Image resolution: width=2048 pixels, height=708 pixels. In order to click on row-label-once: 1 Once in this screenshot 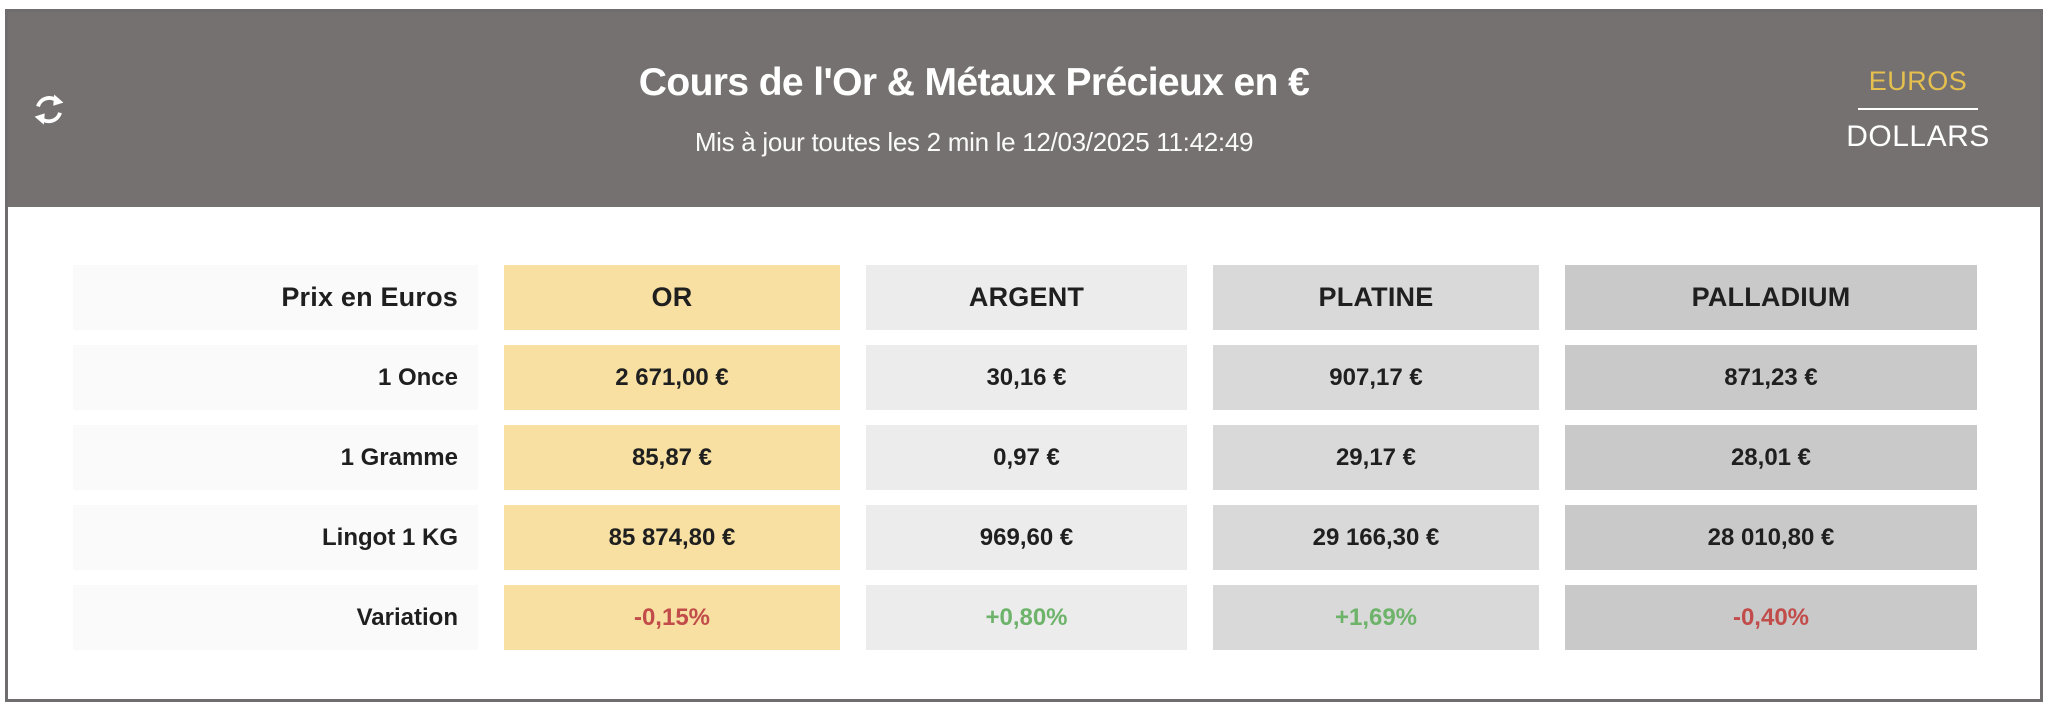, I will do `click(275, 377)`.